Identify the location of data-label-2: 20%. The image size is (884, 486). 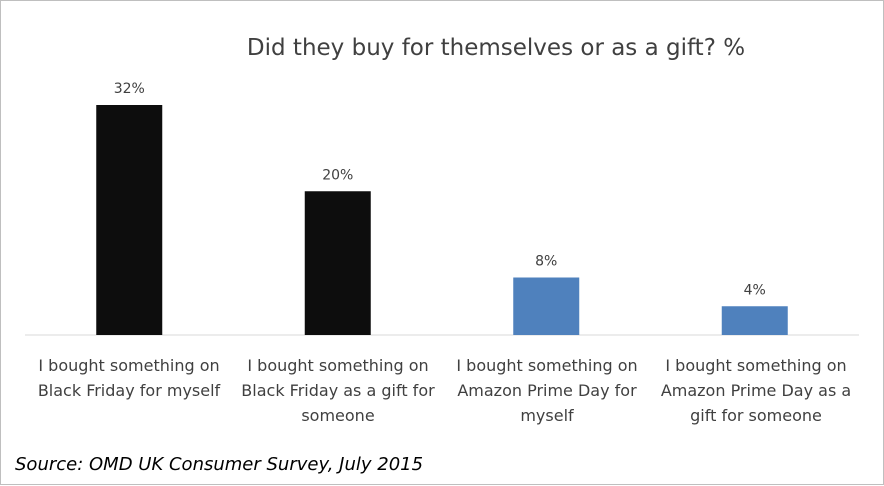
(337, 175).